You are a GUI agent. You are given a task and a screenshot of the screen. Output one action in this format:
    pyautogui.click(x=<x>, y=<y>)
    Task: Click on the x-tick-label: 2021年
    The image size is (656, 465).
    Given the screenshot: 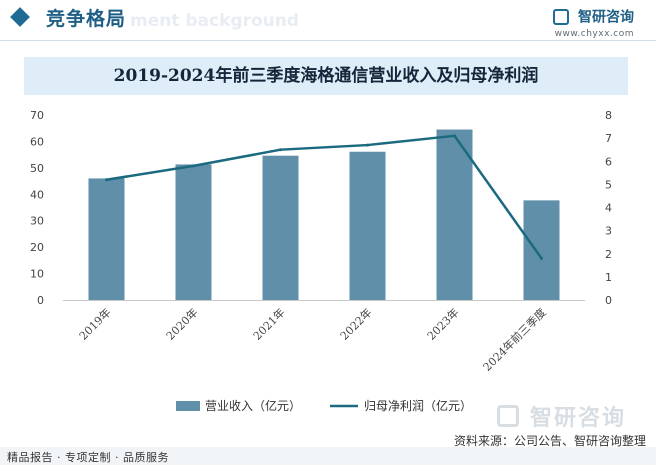 What is the action you would take?
    pyautogui.click(x=268, y=323)
    